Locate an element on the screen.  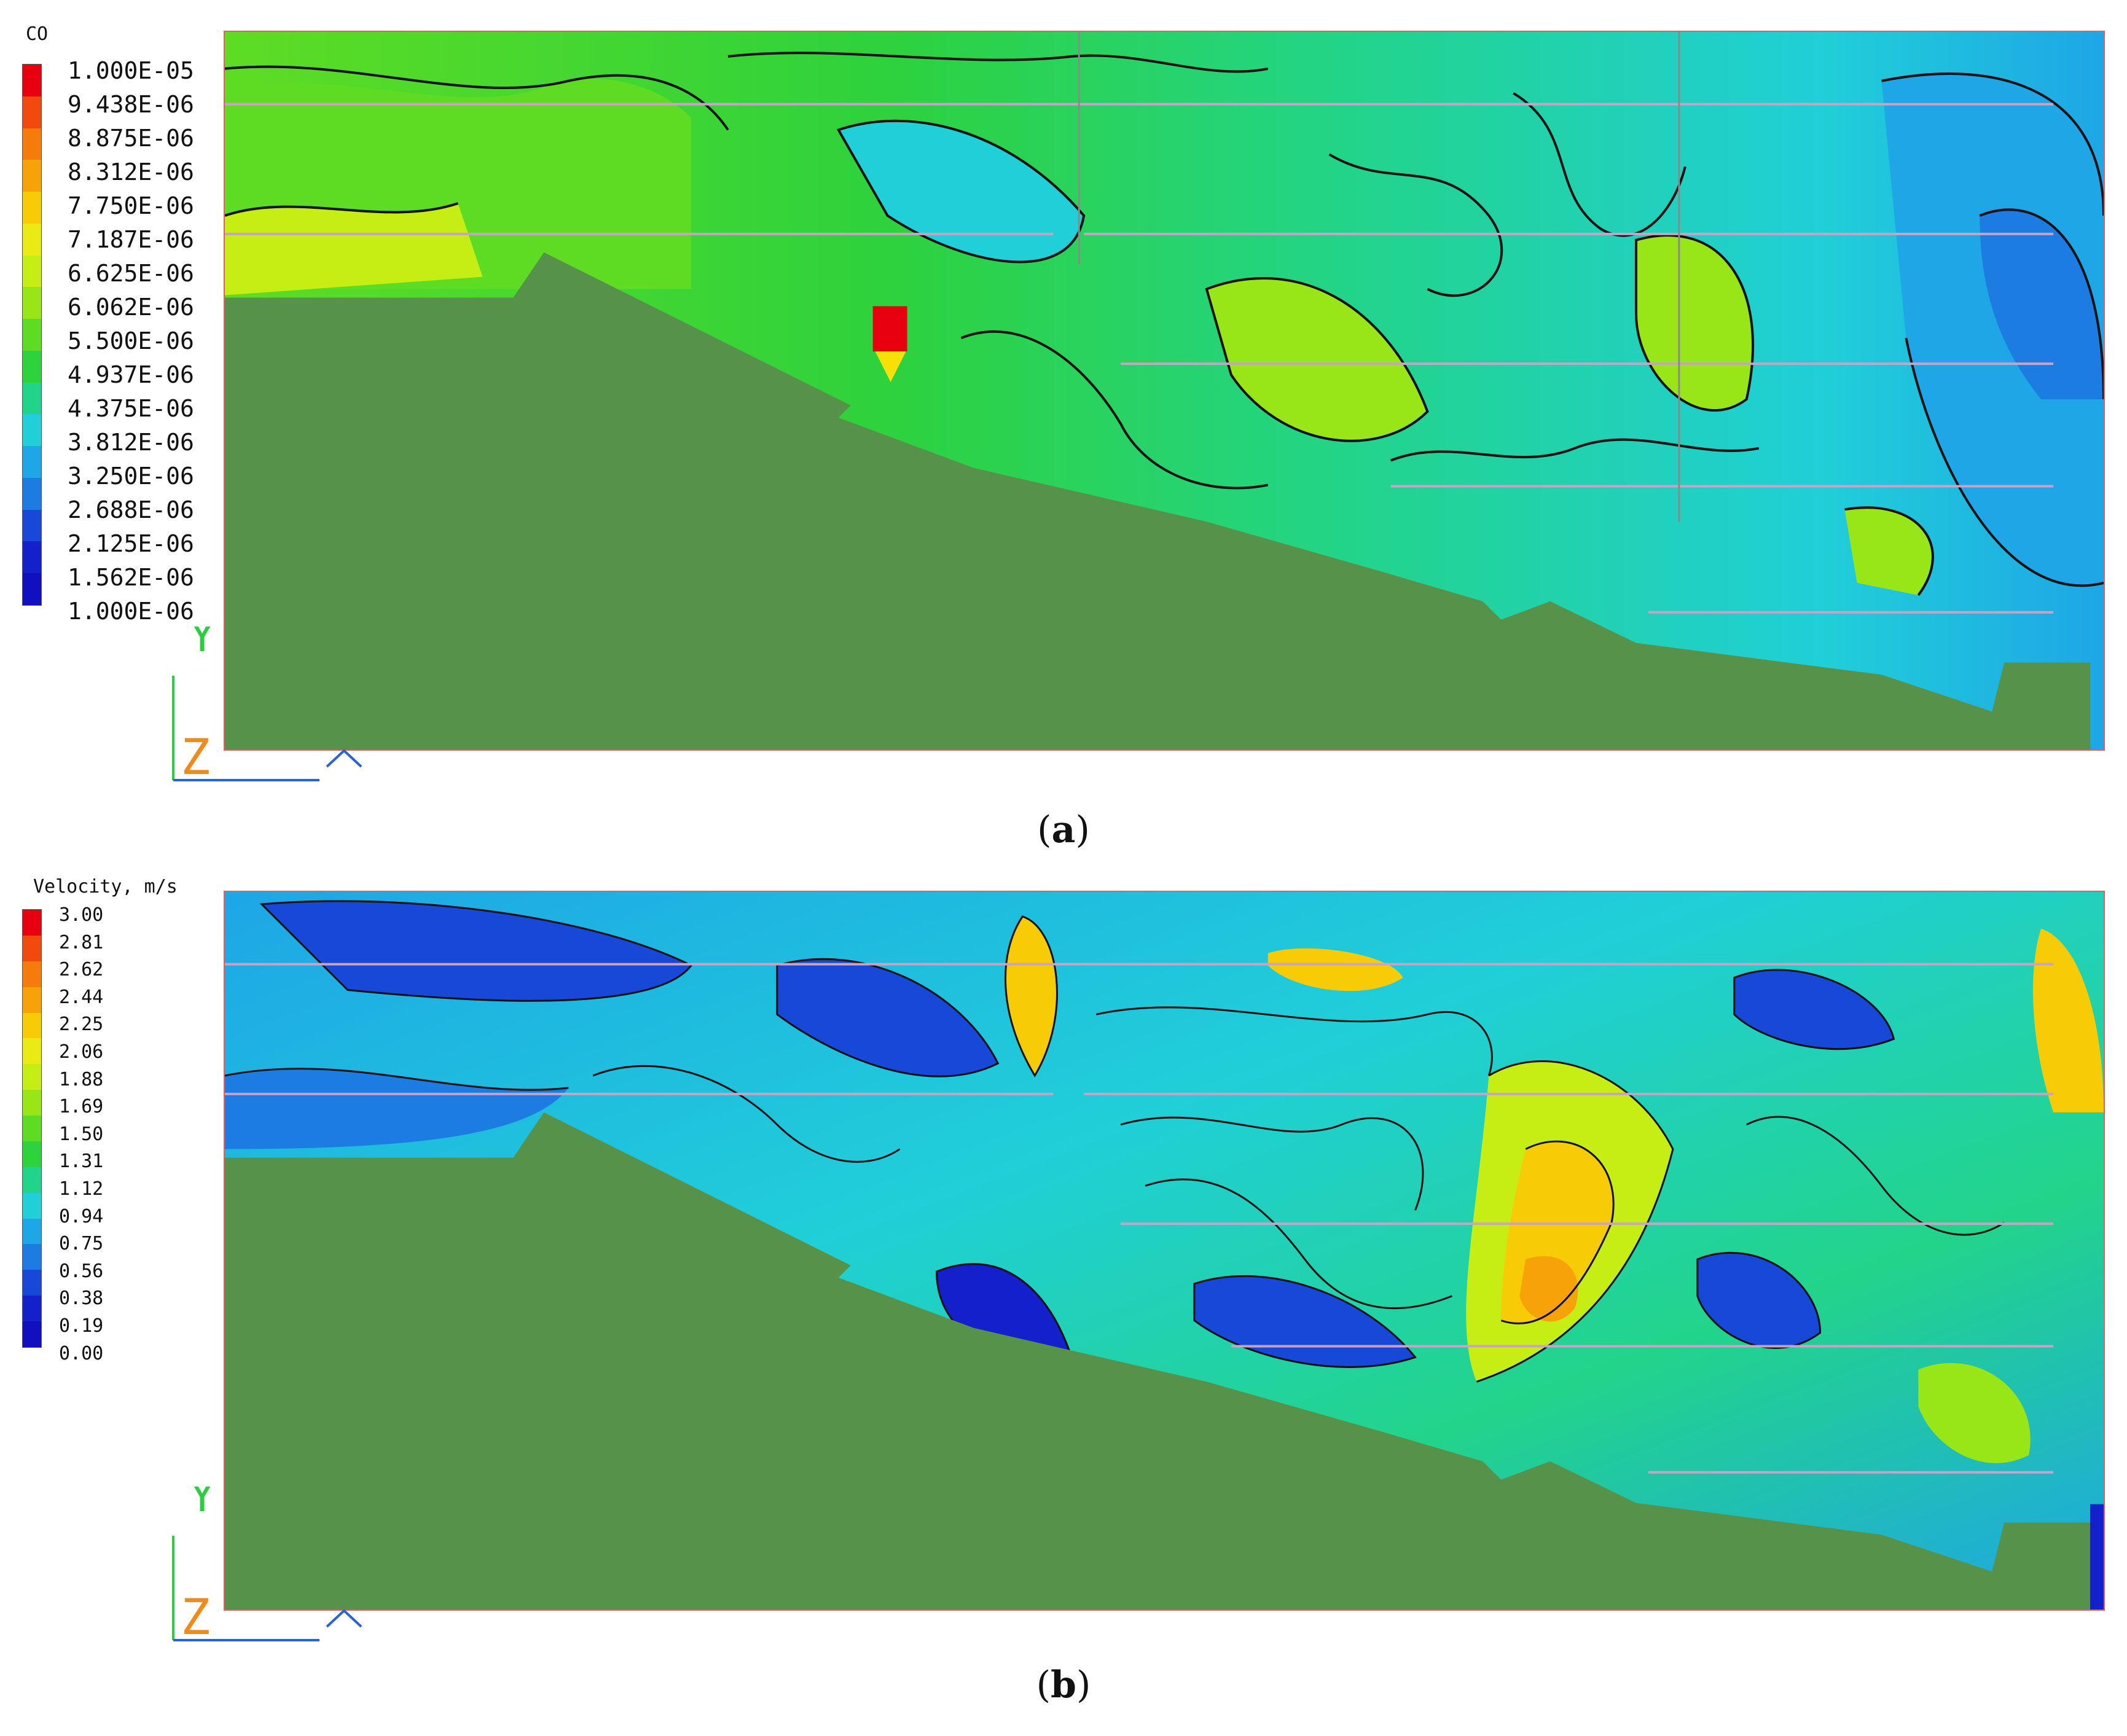
legend-colorbar-velocity is located at coordinates (32, 1128).